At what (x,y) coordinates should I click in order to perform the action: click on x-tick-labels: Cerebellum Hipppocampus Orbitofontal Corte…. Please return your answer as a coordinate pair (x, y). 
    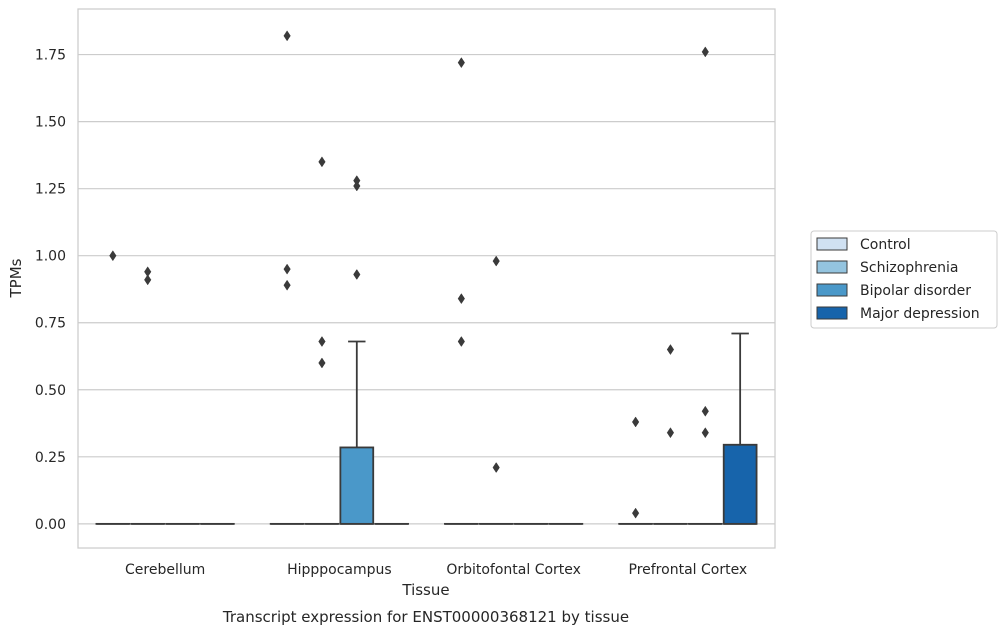
    Looking at the image, I should click on (436, 570).